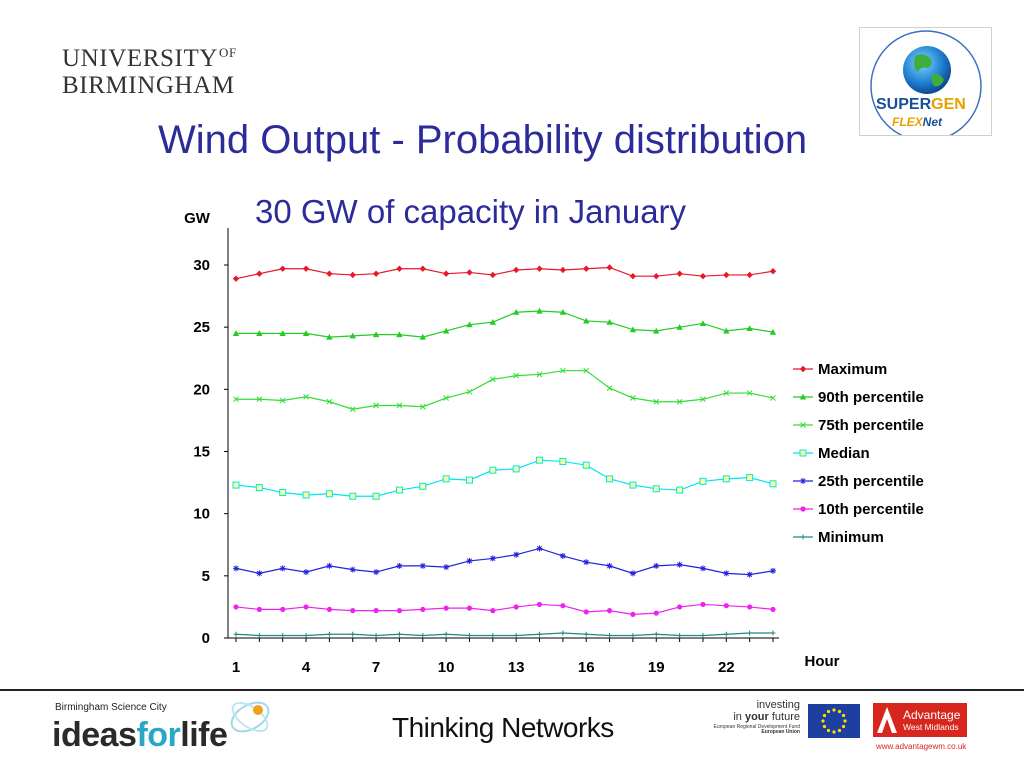  What do you see at coordinates (834, 721) in the screenshot?
I see `eu-flag-icon` at bounding box center [834, 721].